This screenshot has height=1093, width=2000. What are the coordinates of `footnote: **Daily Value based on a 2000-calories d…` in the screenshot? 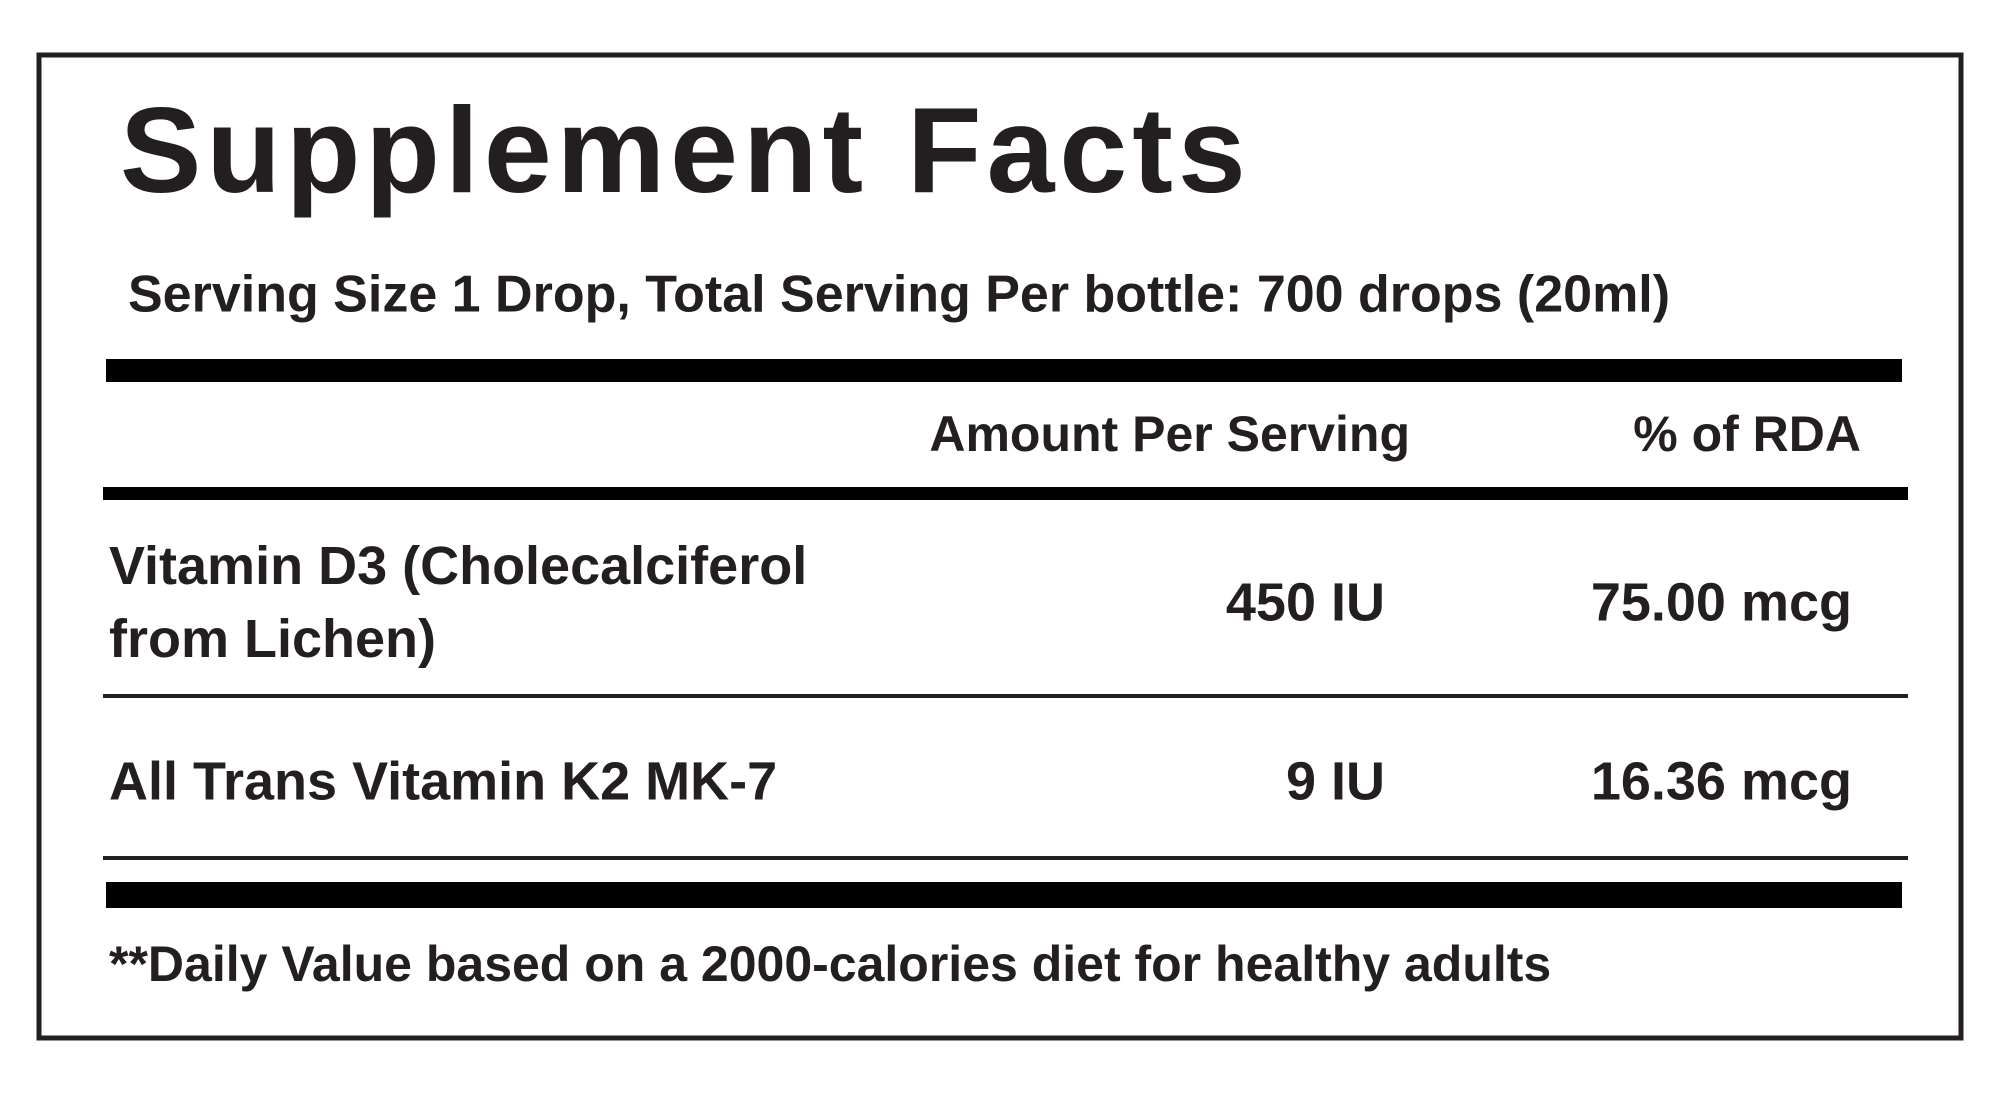 It's located at (830, 964).